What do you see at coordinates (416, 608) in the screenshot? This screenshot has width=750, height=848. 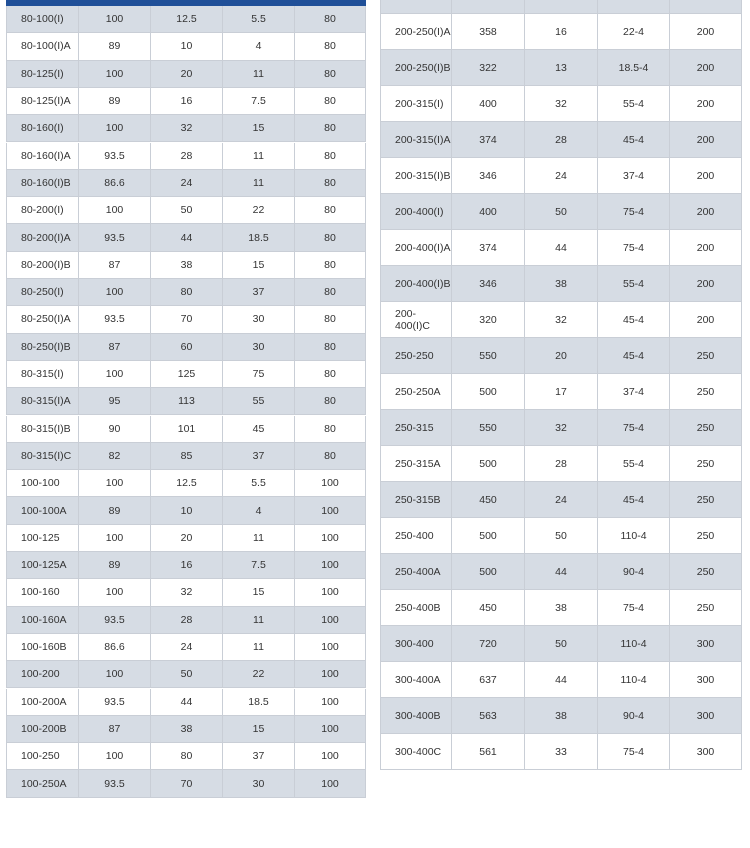 I see `table-cell: 250-400B` at bounding box center [416, 608].